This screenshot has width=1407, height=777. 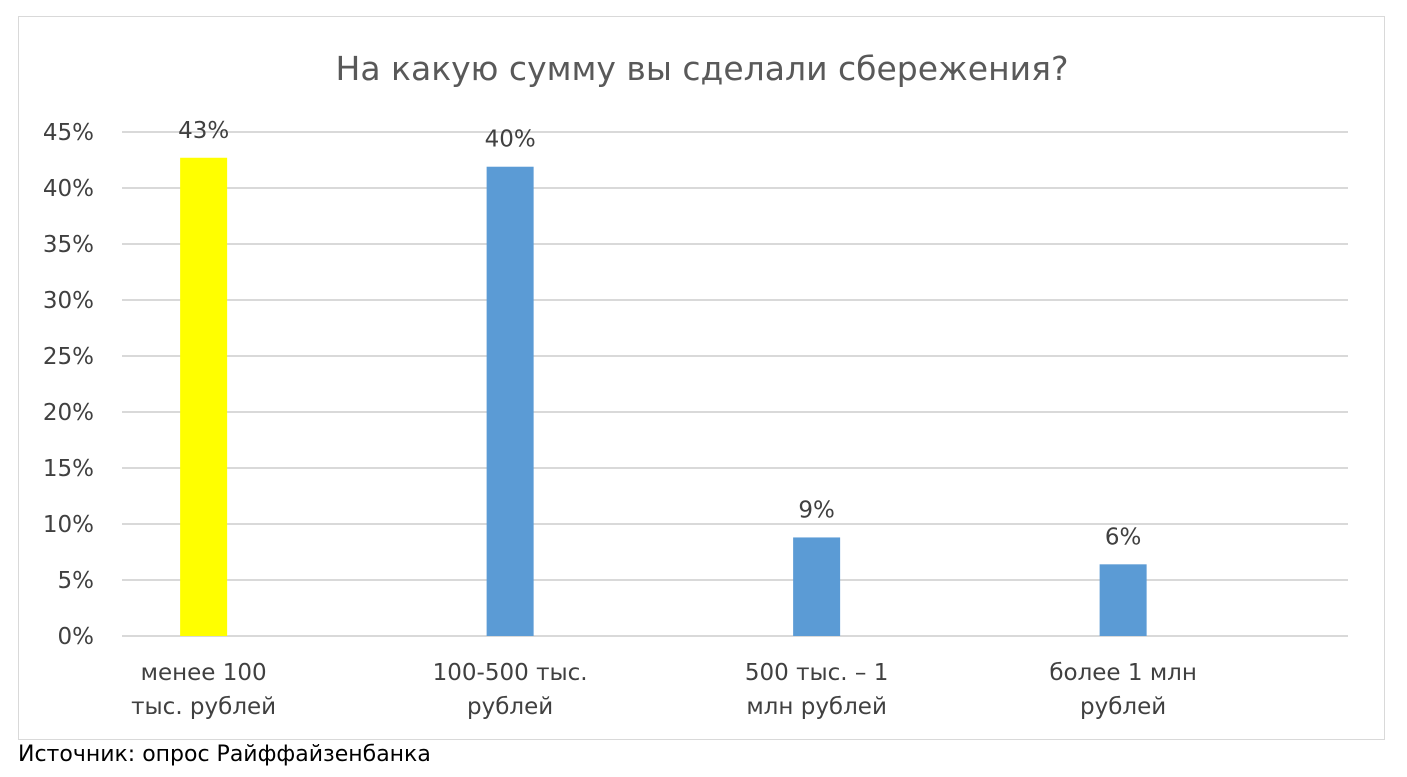 I want to click on y-tick-label: 45%, so click(x=68, y=133).